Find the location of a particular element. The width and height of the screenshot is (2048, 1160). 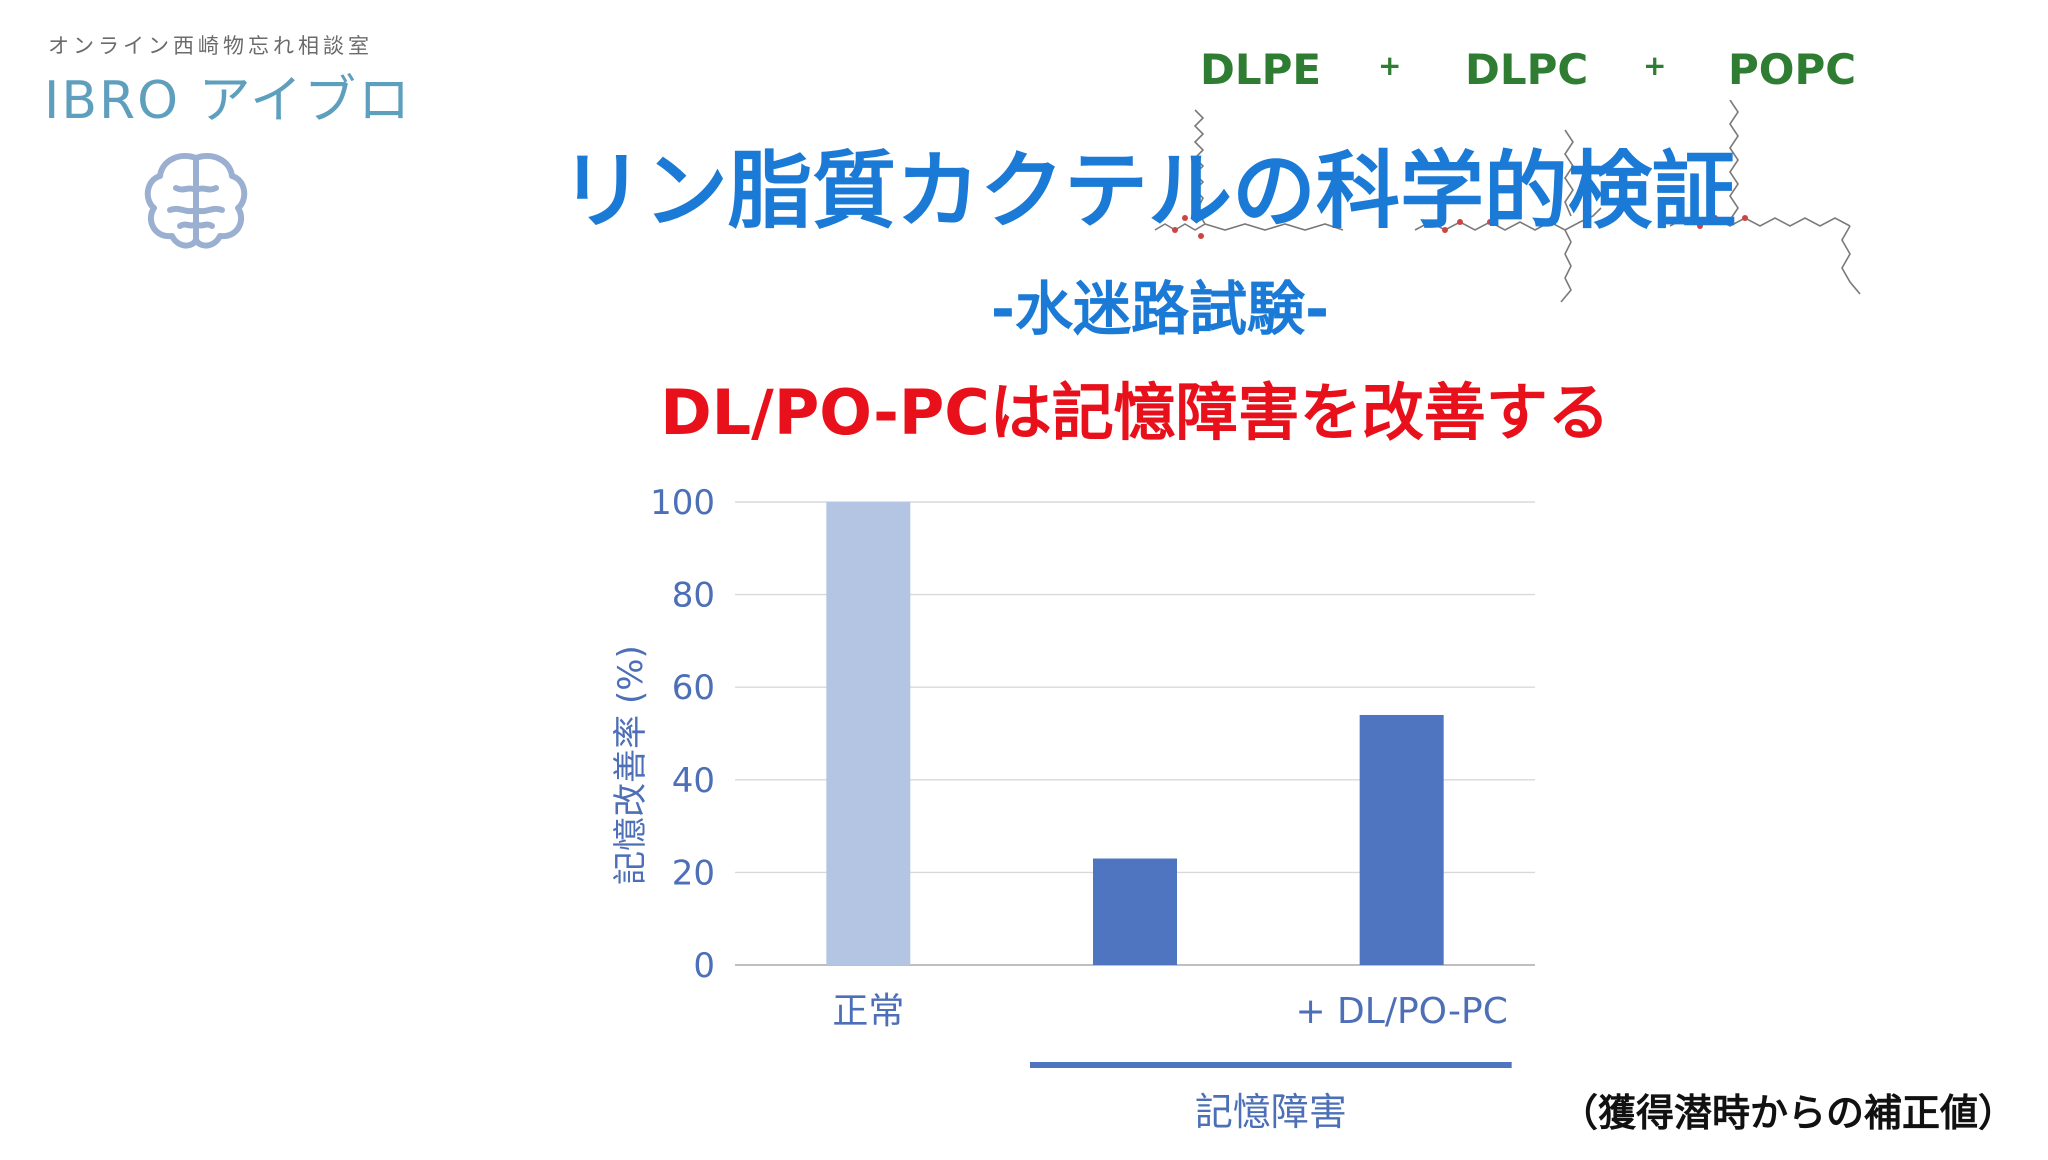

y-tick-label: 0 is located at coordinates (704, 966).